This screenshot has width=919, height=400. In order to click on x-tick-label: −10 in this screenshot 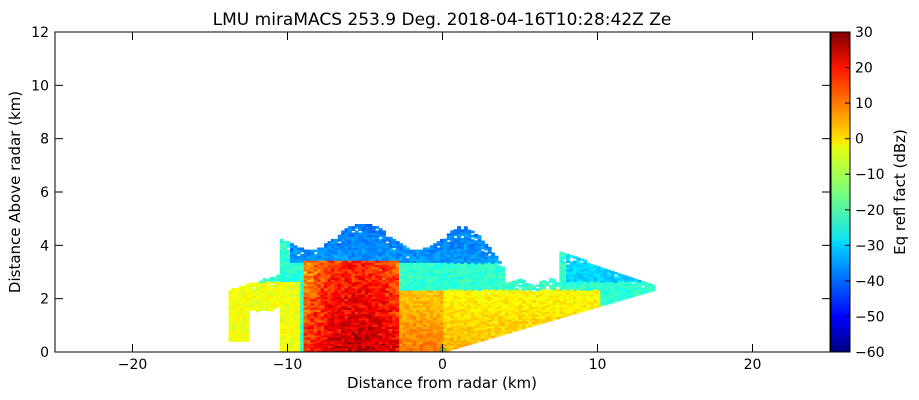, I will do `click(288, 365)`.